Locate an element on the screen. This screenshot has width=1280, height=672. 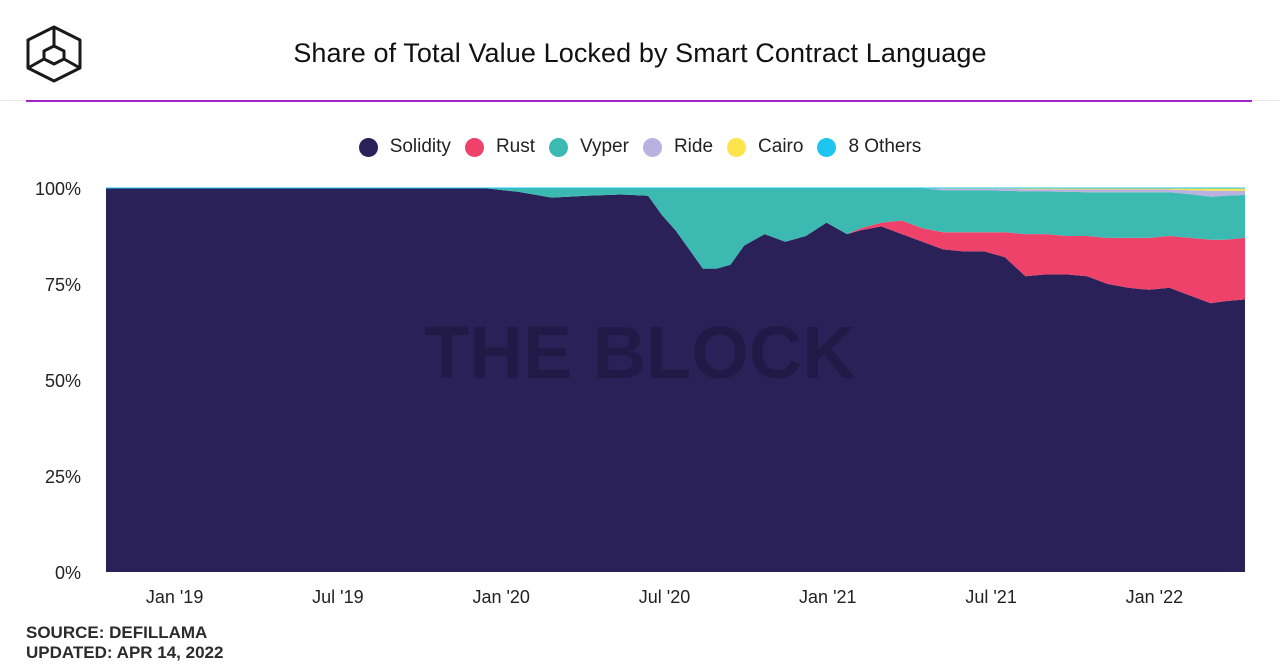
y-tick-label: 75% is located at coordinates (63, 285).